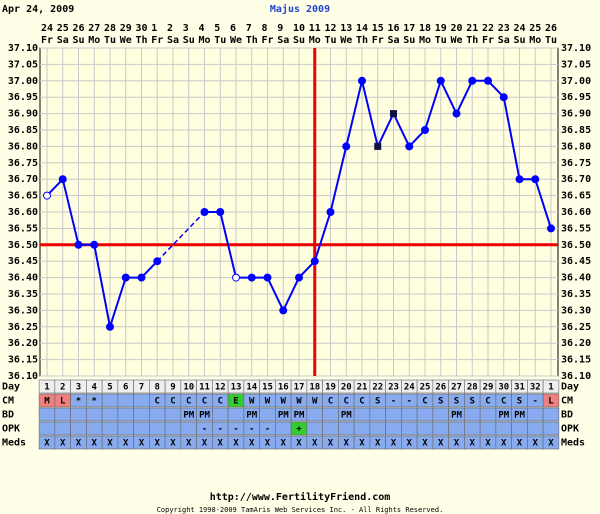 Image resolution: width=600 pixels, height=514 pixels. Describe the element at coordinates (23, 360) in the screenshot. I see `y-tick-label: 36.15` at that location.